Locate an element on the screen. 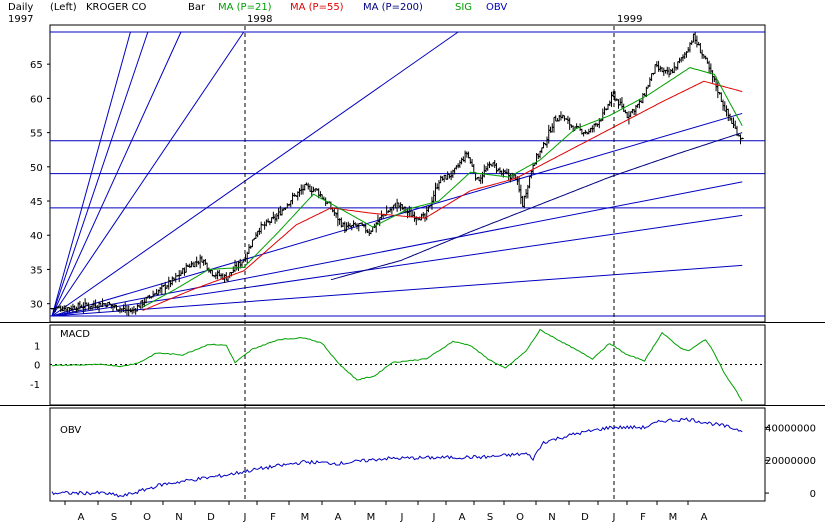  period-label: Daily is located at coordinates (20, 7).